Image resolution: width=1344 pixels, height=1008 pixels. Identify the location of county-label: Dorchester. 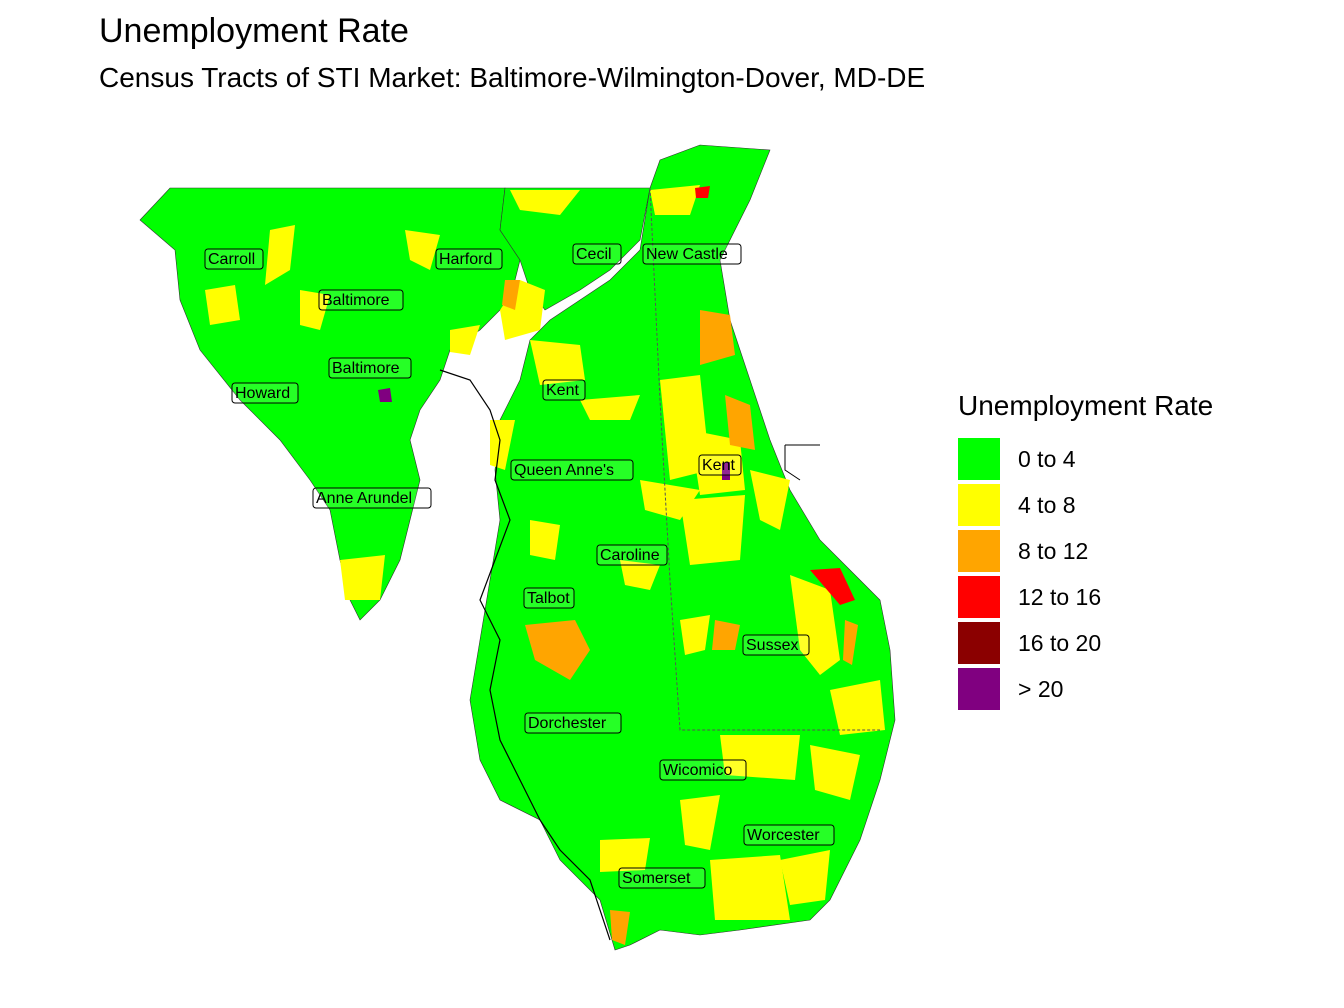
(573, 723).